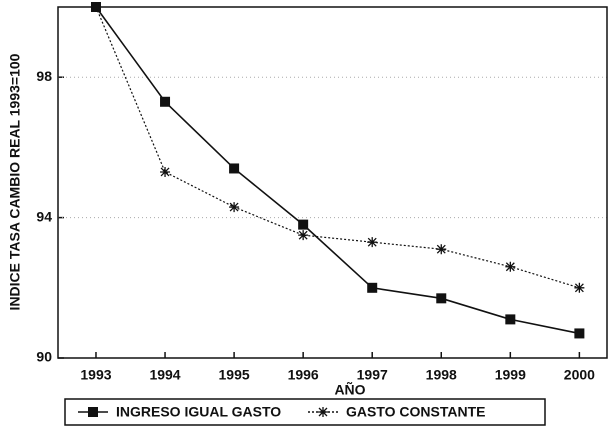 Image resolution: width=609 pixels, height=438 pixels. What do you see at coordinates (234, 375) in the screenshot?
I see `x-tick-label: 1995` at bounding box center [234, 375].